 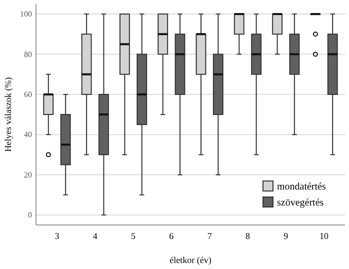 I want to click on legend-label: szövegértés, so click(x=300, y=203).